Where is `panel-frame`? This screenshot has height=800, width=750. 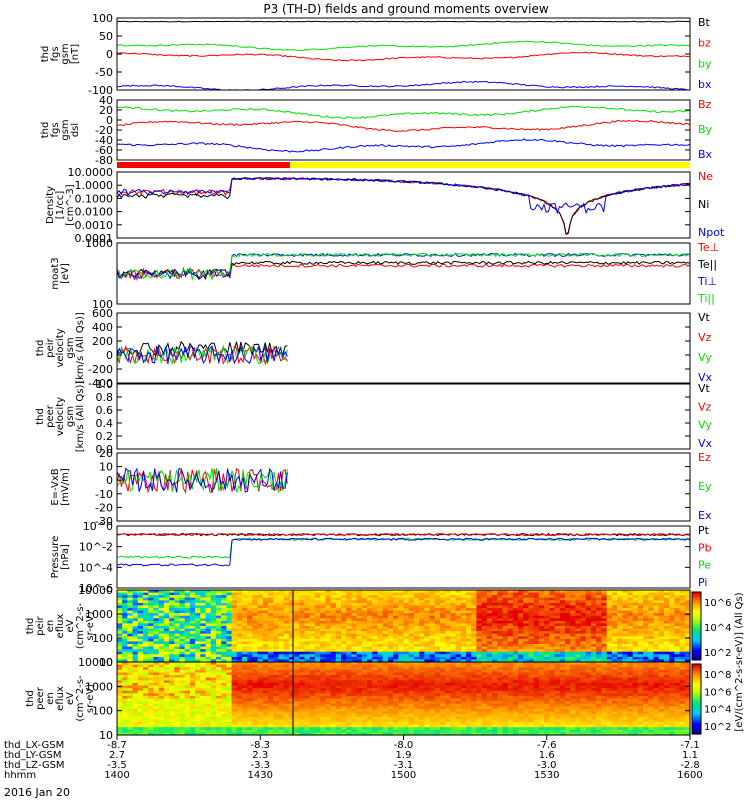 panel-frame is located at coordinates (403, 273).